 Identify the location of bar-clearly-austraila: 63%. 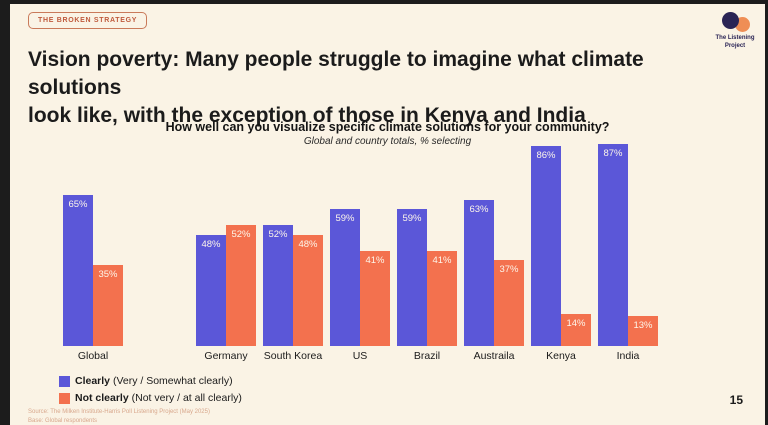
(479, 273).